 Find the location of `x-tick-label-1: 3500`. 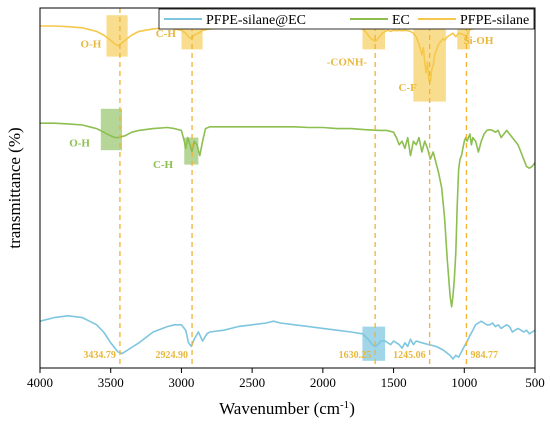

x-tick-label-1: 3500 is located at coordinates (111, 382).